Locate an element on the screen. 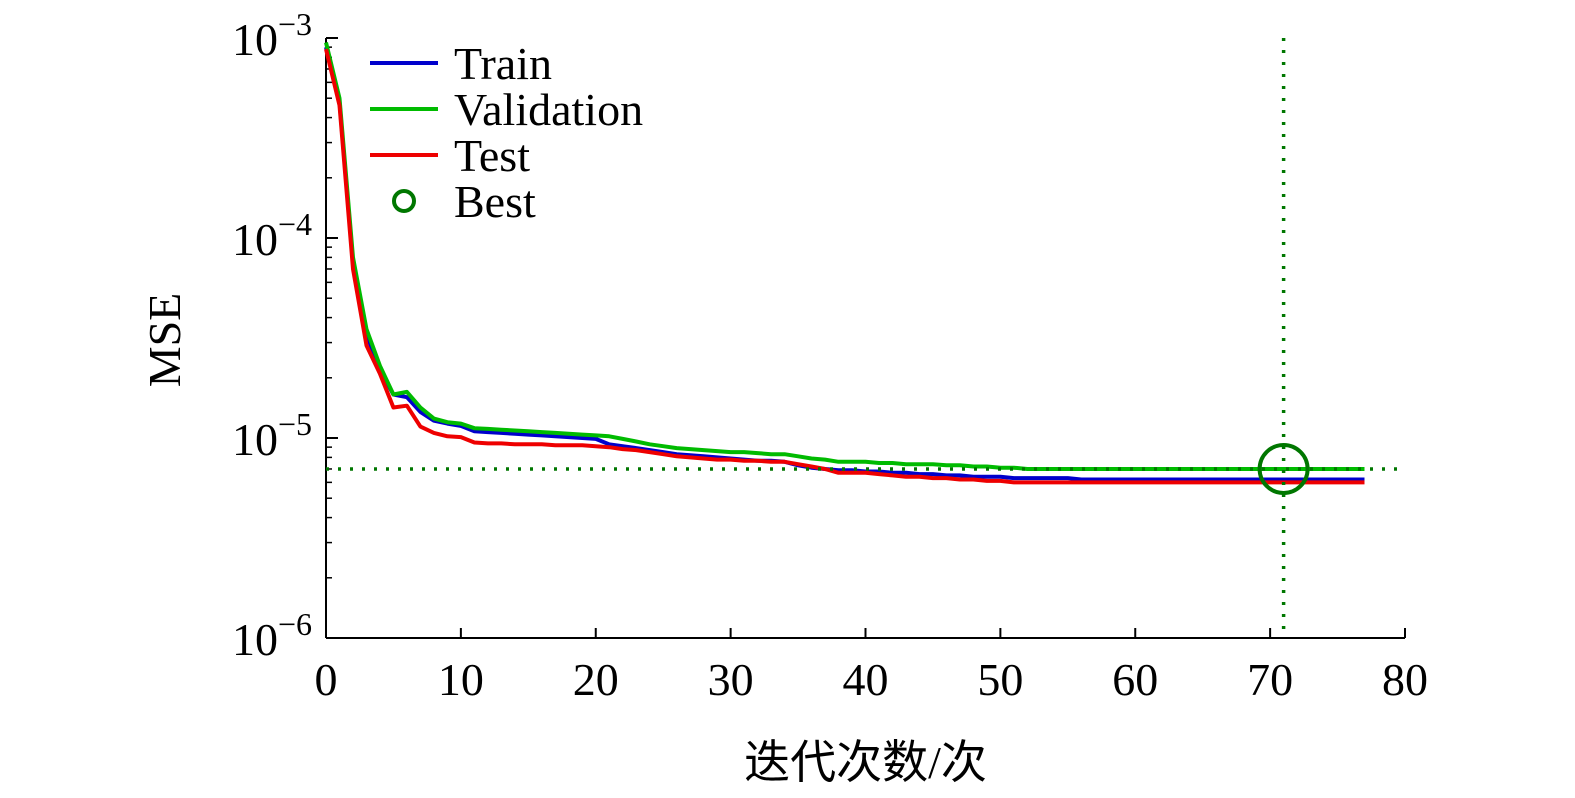  x-tick-label: 70 is located at coordinates (1270, 679).